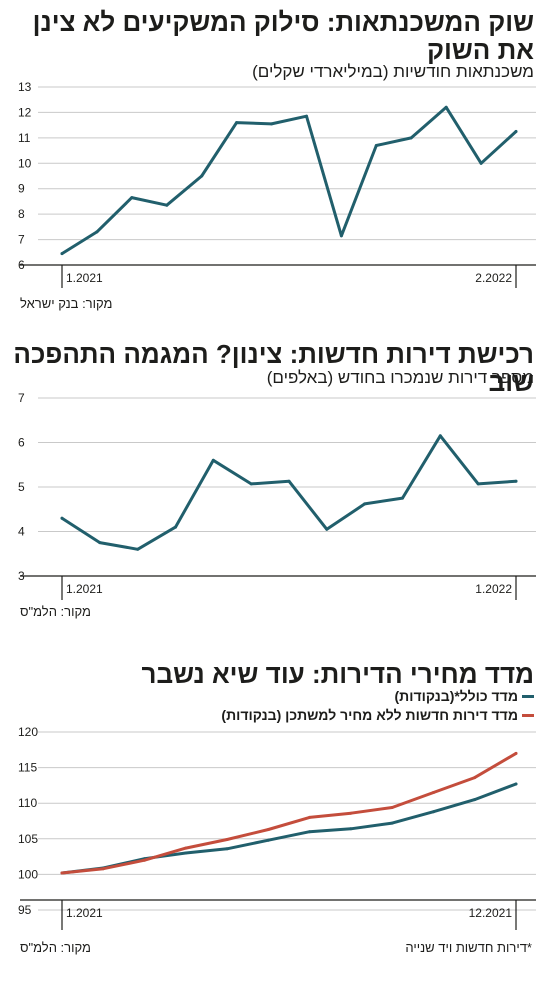 This screenshot has width=550, height=1000. What do you see at coordinates (55, 611) in the screenshot?
I see `chart2-source: מקור: הלמ"ס` at bounding box center [55, 611].